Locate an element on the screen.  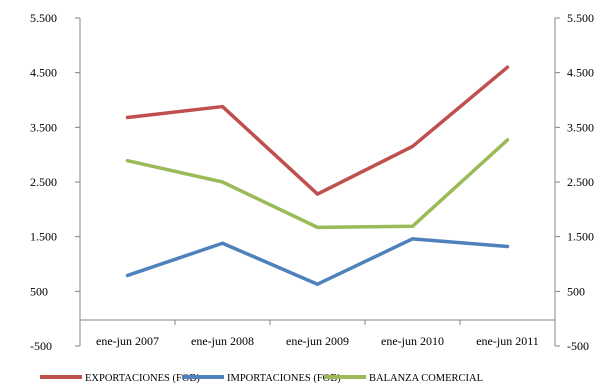
x-tick-label: ene-jun 2009 is located at coordinates (317, 341).